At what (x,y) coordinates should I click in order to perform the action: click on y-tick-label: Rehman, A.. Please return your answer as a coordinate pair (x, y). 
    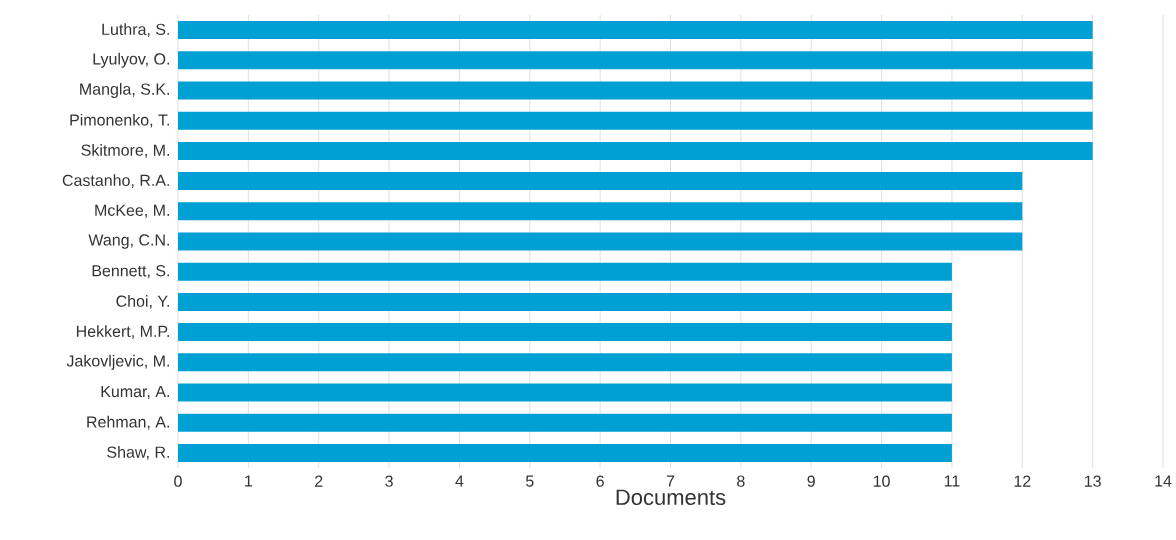
    Looking at the image, I should click on (128, 422).